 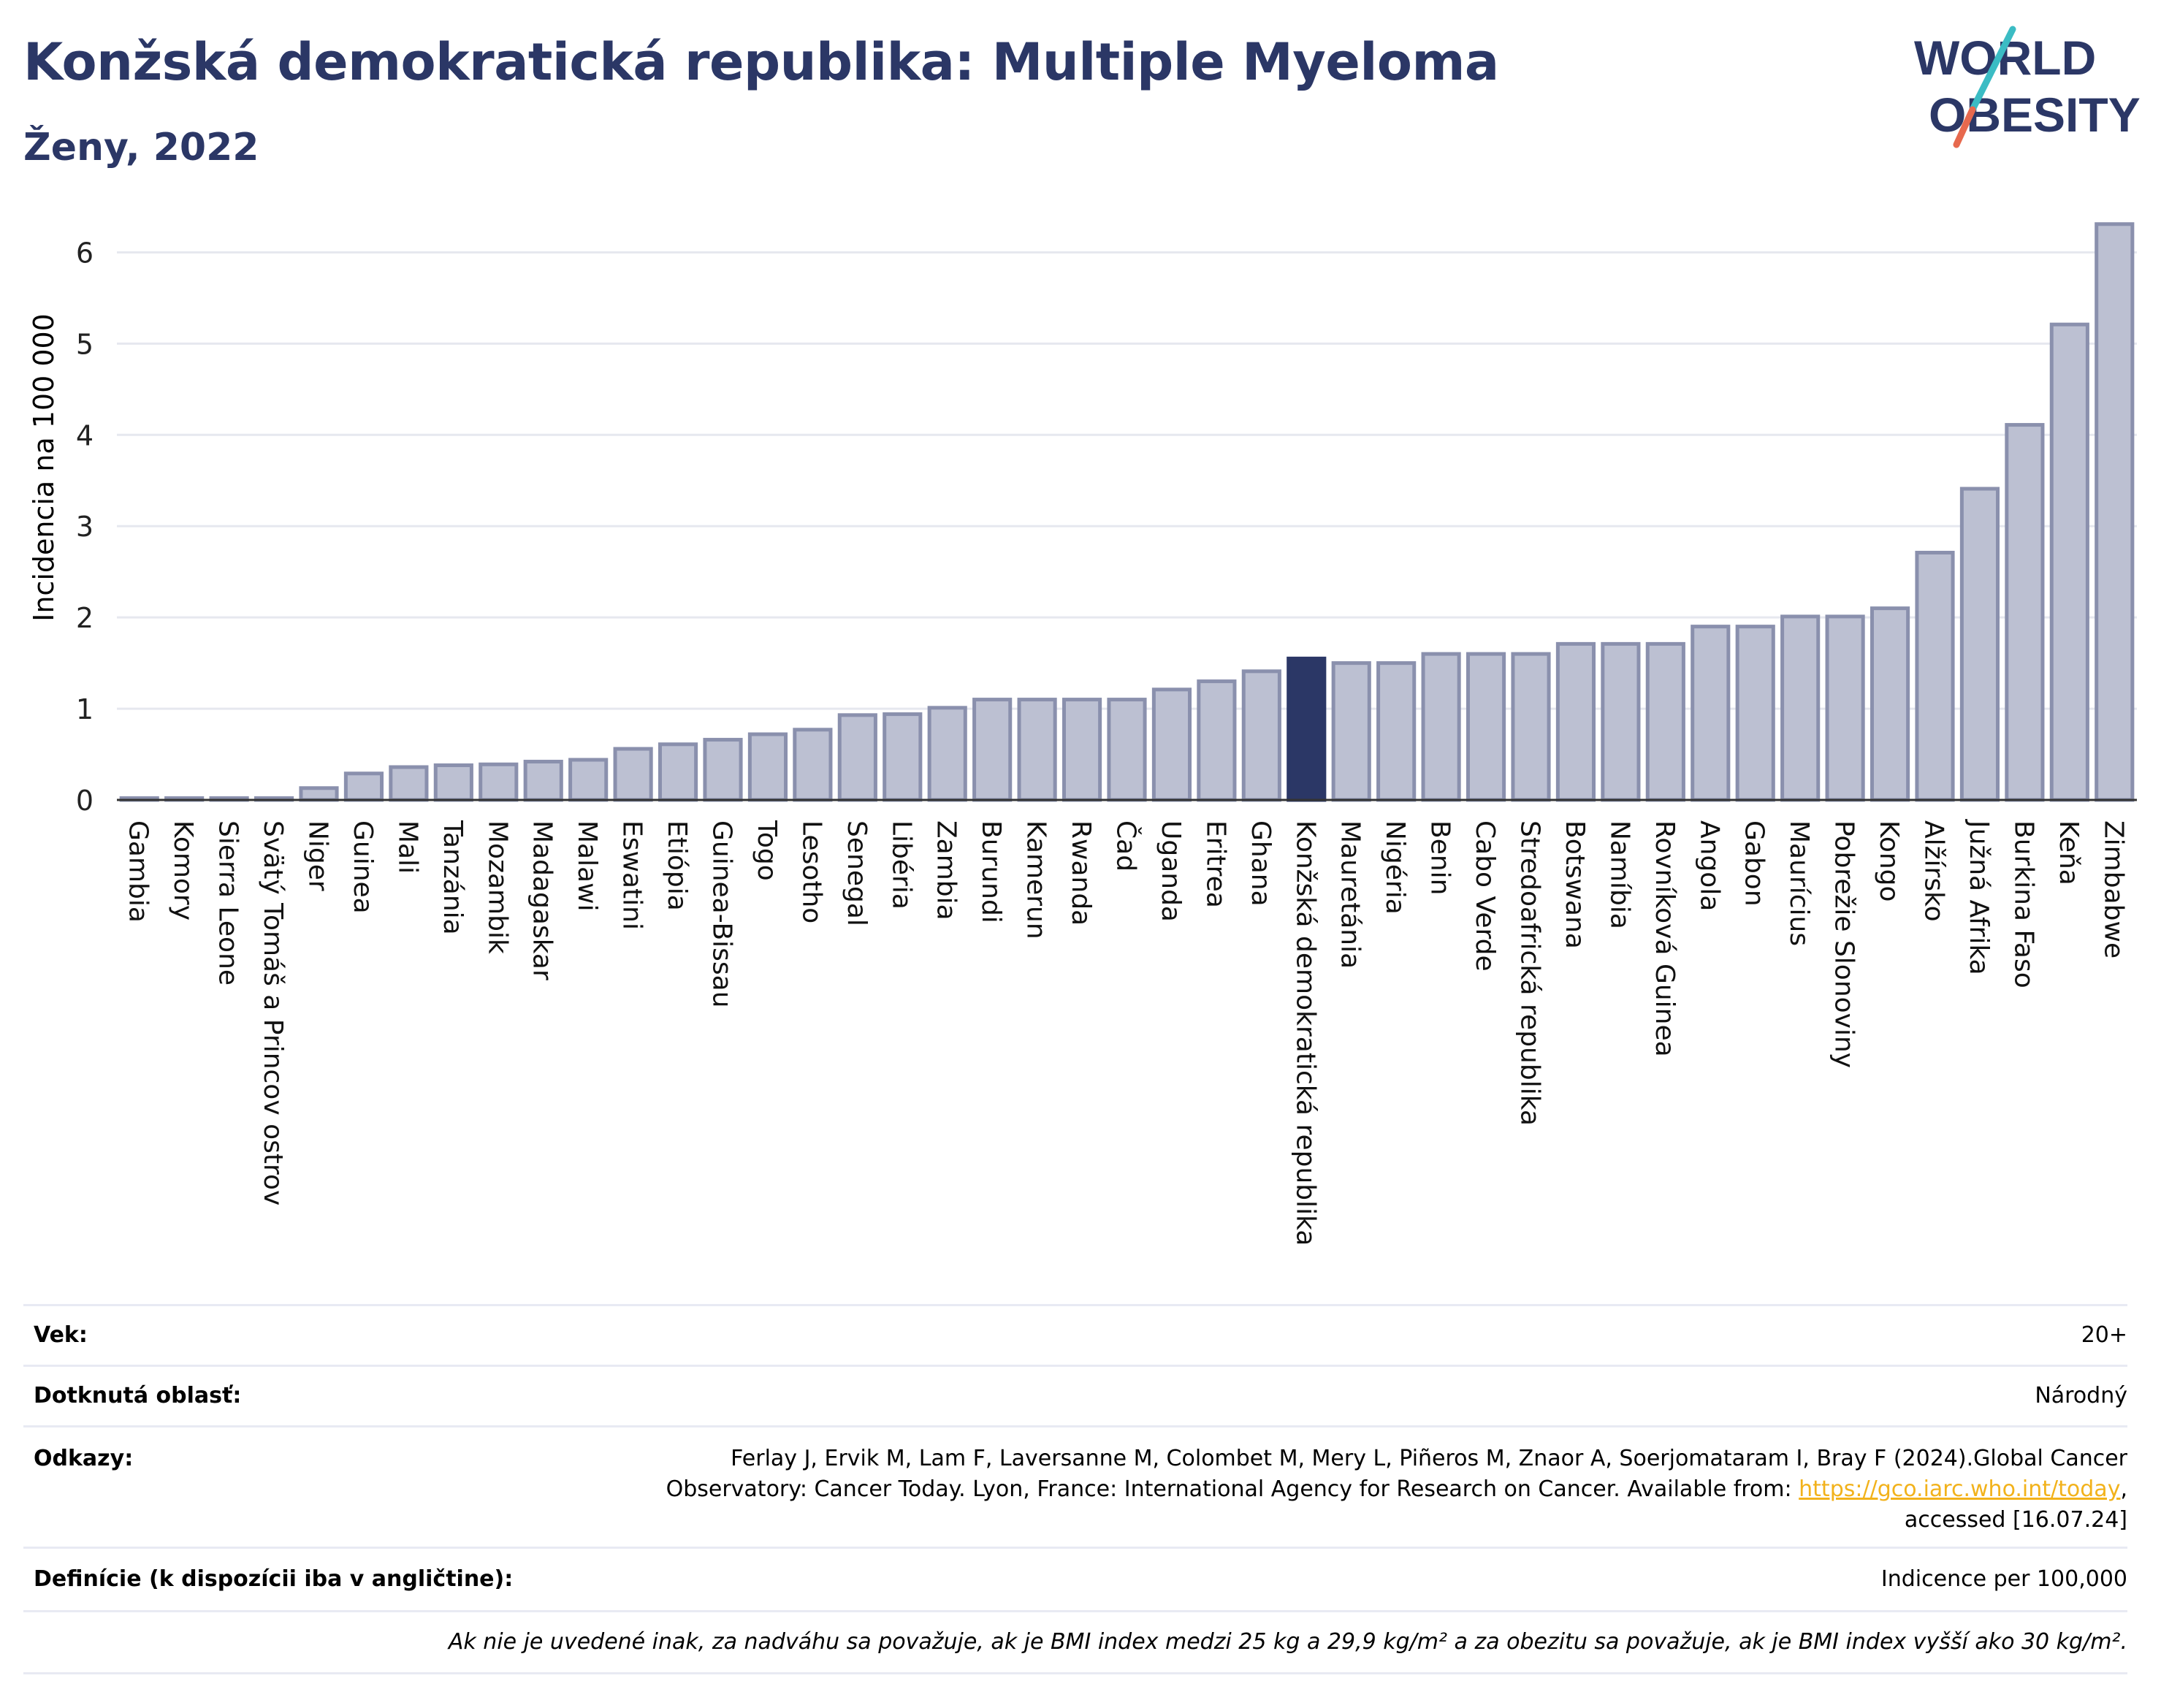 I want to click on x-tick-label: Konžská demokratická republika, so click(x=1305, y=1033).